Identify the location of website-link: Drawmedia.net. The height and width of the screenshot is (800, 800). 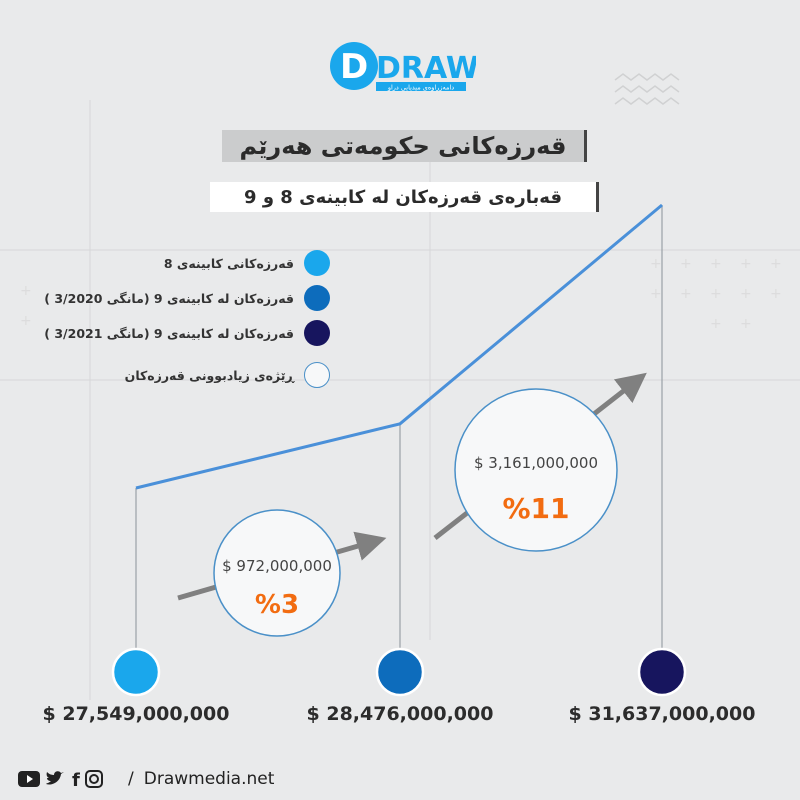
(209, 779).